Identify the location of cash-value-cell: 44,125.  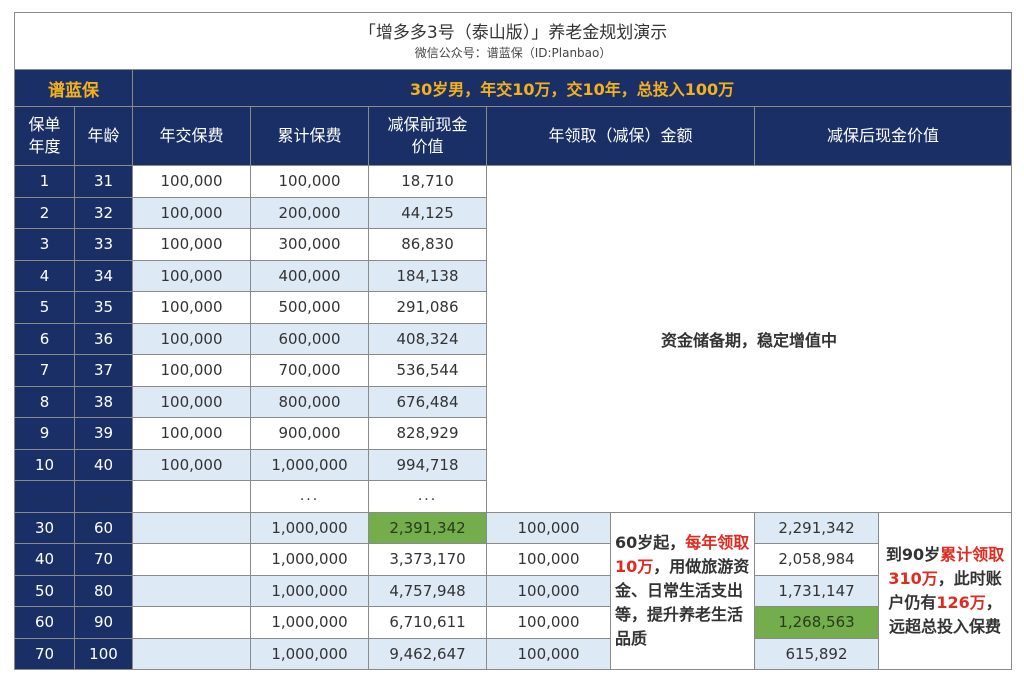
(427, 212).